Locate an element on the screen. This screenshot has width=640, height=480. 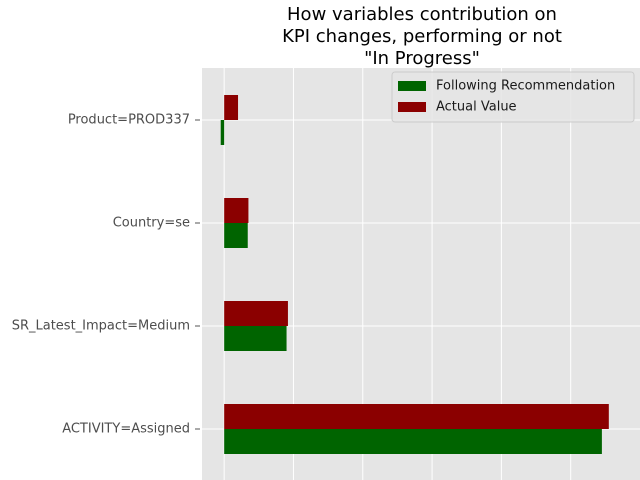
chart-title-line: "In Progress" is located at coordinates (422, 58).